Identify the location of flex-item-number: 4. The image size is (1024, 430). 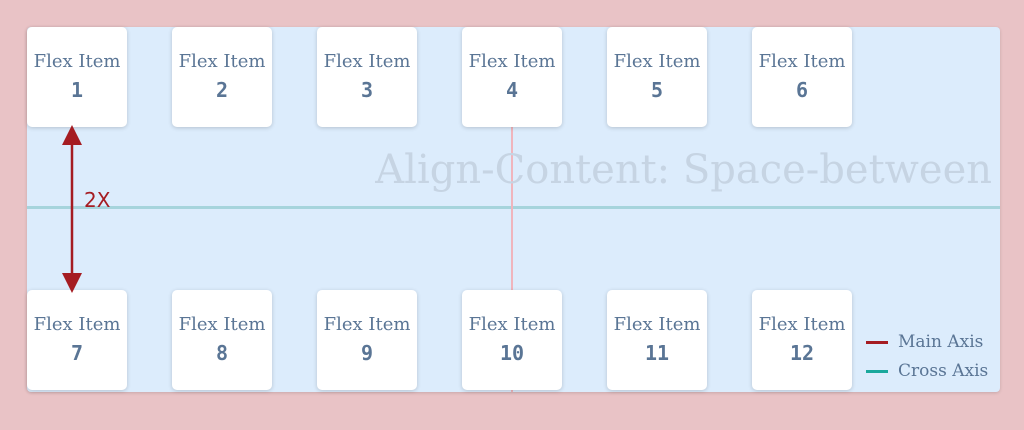
(512, 90).